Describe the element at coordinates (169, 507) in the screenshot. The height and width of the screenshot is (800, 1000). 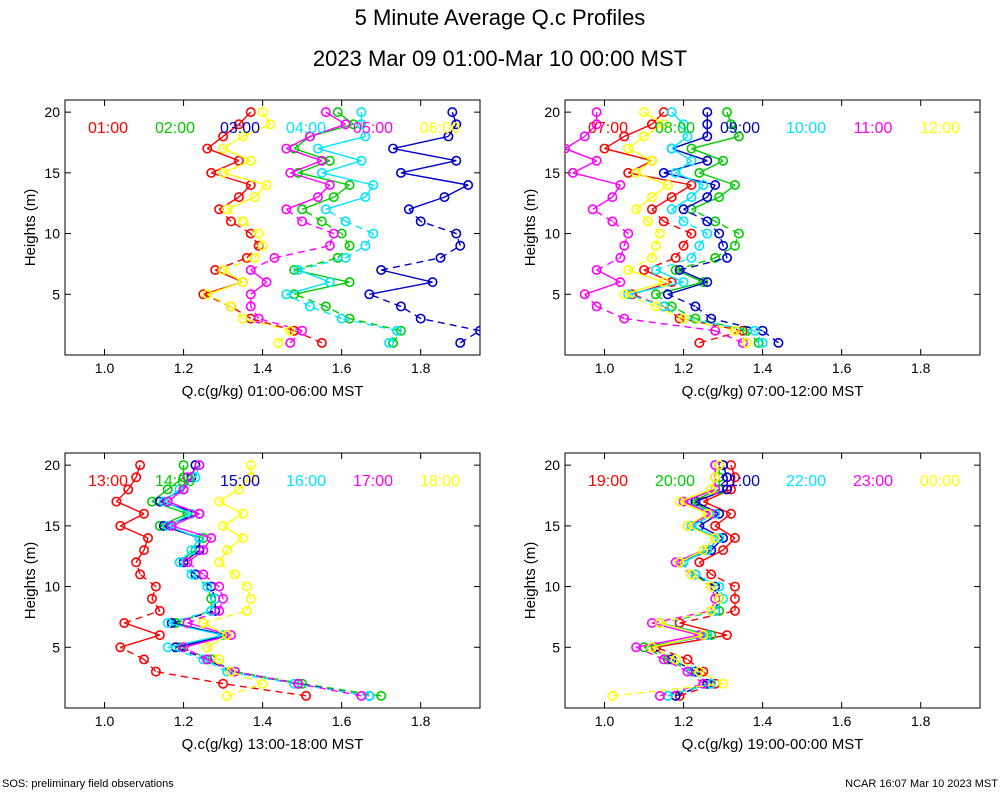
I see `series-segment-14:00` at that location.